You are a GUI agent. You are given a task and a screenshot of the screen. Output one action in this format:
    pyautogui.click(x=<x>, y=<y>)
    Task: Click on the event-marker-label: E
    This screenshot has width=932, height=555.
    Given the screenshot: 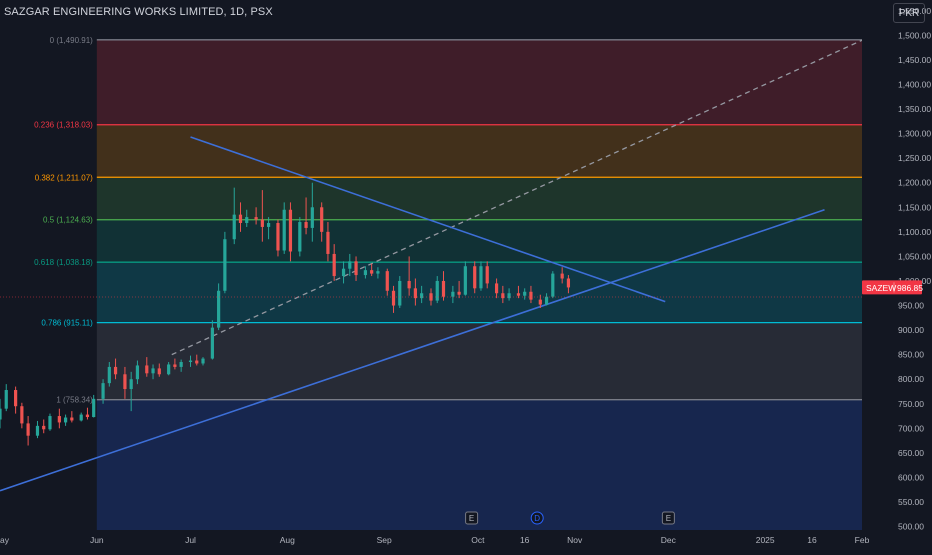 What is the action you would take?
    pyautogui.click(x=471, y=518)
    